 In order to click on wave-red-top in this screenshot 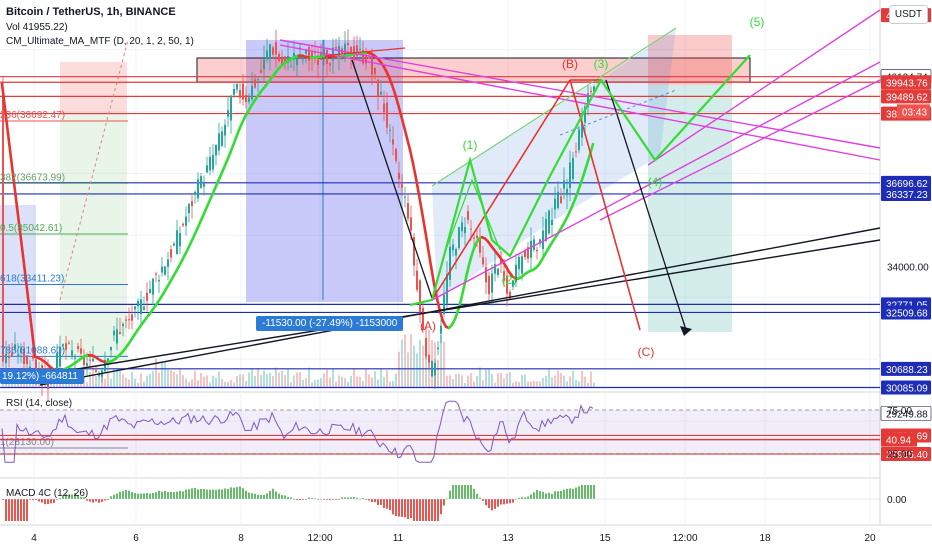, I will do `click(367, 51)`.